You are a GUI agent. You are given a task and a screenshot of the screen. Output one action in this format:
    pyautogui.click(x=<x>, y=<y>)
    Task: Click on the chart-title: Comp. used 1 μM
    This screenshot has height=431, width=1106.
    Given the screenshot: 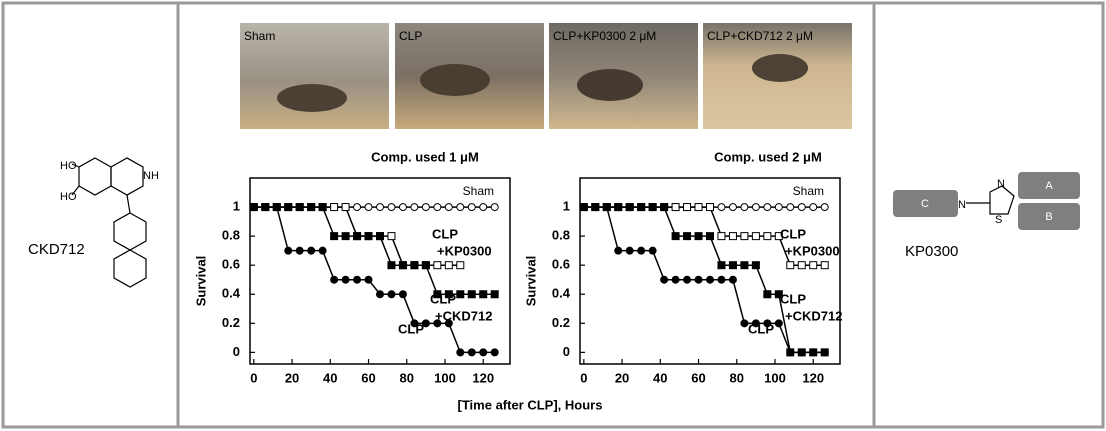 What is the action you would take?
    pyautogui.click(x=425, y=156)
    